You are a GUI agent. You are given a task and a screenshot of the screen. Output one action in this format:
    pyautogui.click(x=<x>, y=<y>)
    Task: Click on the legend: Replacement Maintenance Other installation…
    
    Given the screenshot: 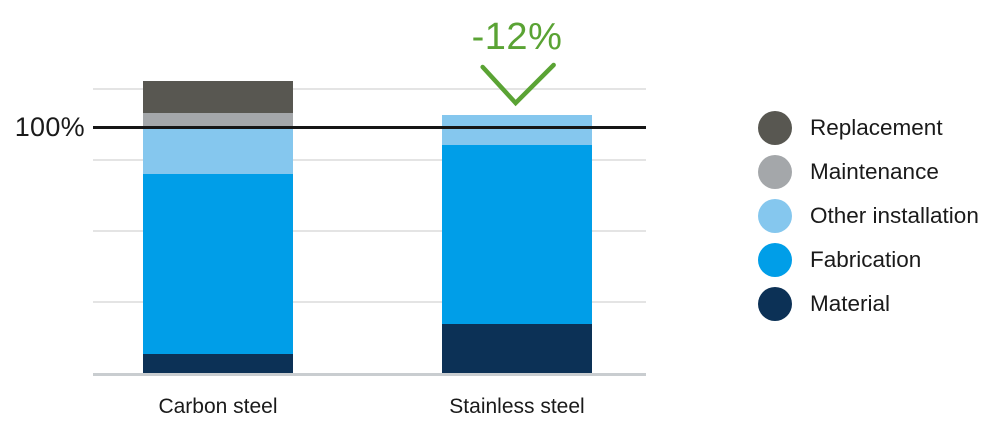 What is the action you would take?
    pyautogui.click(x=868, y=221)
    